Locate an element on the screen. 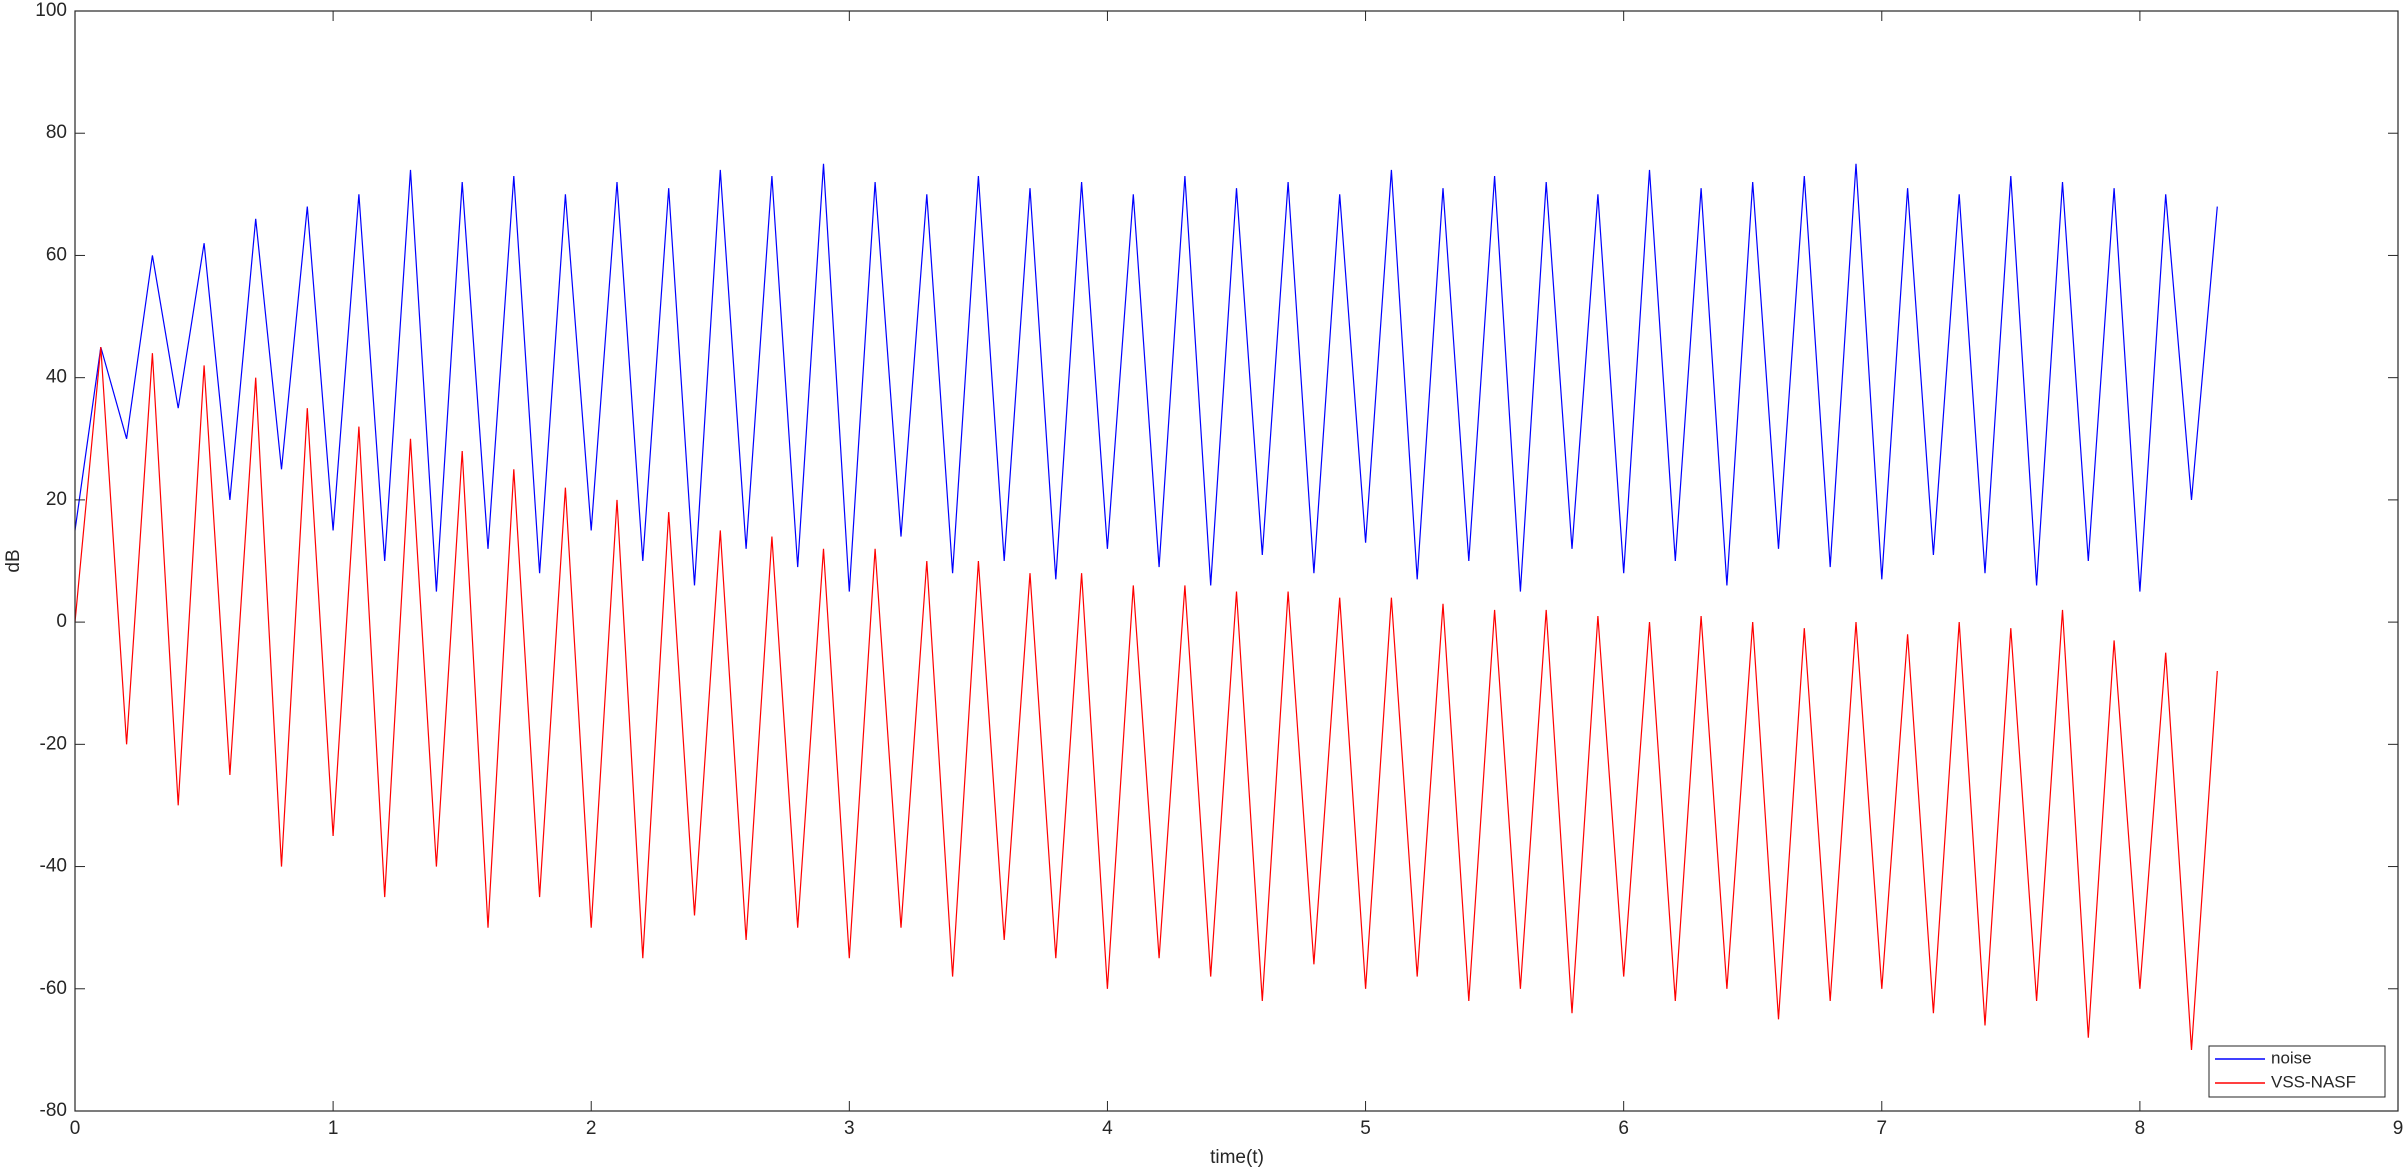 The image size is (2408, 1174). x-tick-label: 1 is located at coordinates (333, 1128).